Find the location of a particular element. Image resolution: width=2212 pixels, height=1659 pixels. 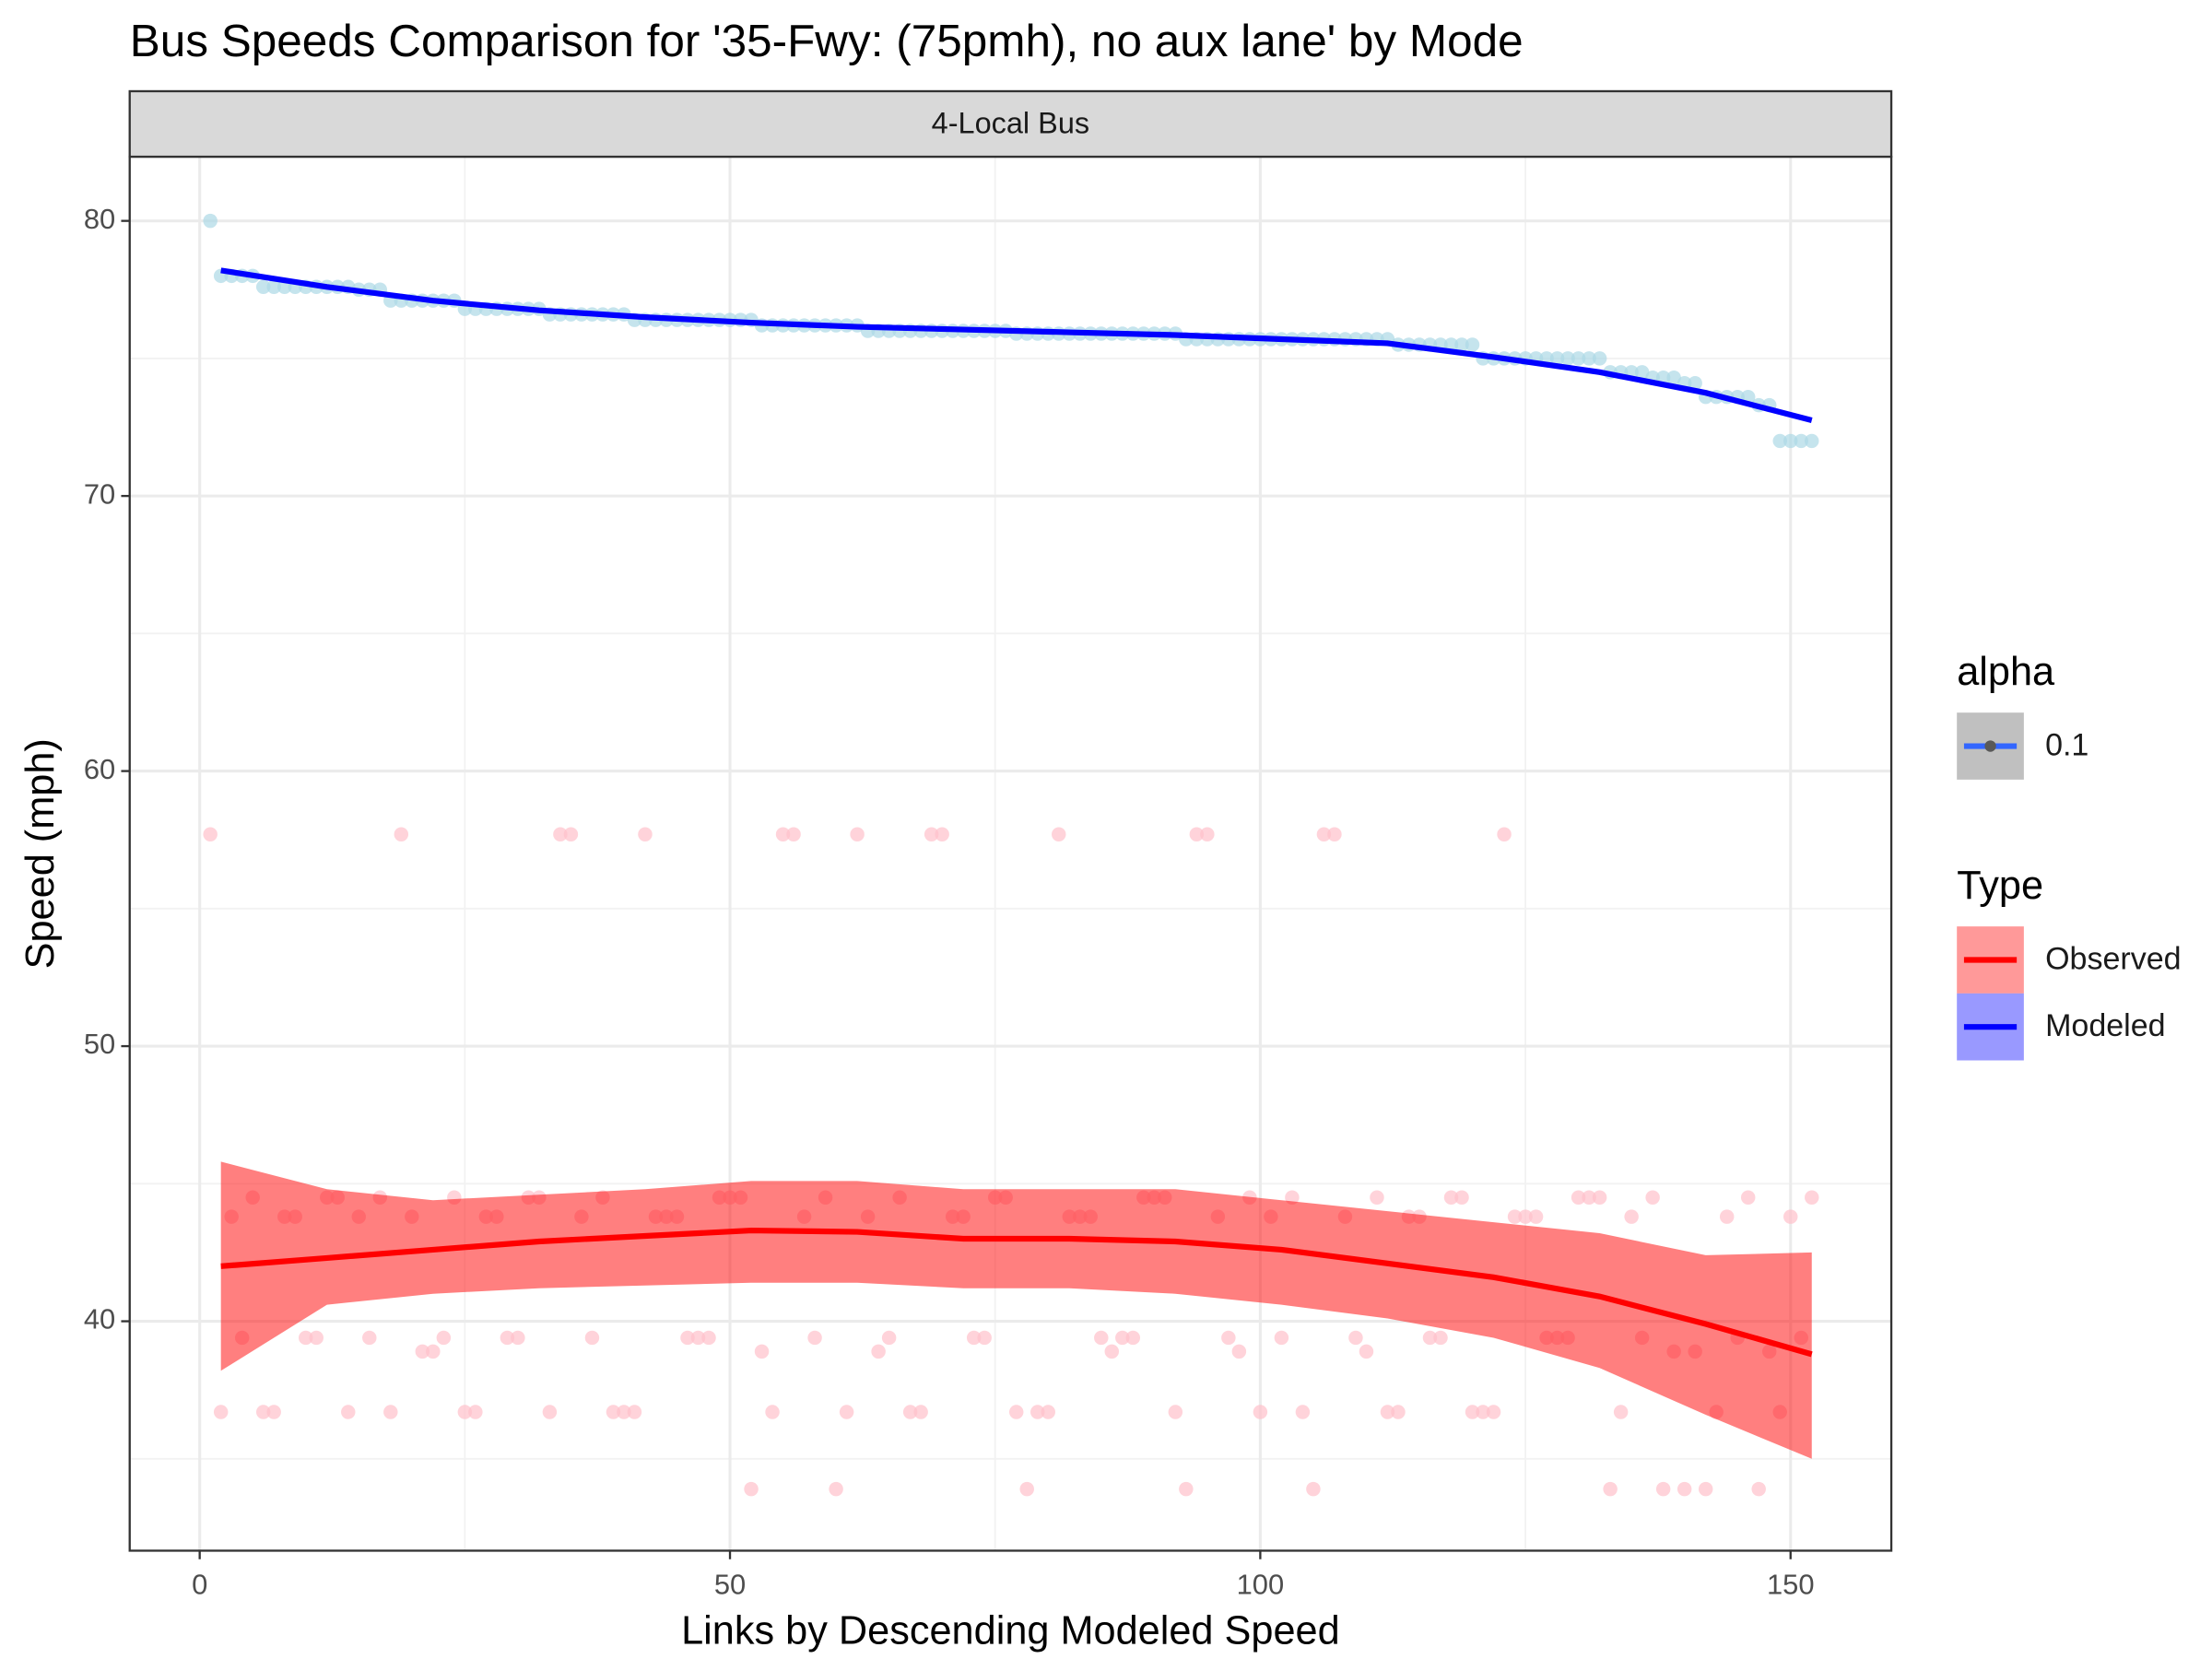

y-tick-label: 40 is located at coordinates (99, 1319).